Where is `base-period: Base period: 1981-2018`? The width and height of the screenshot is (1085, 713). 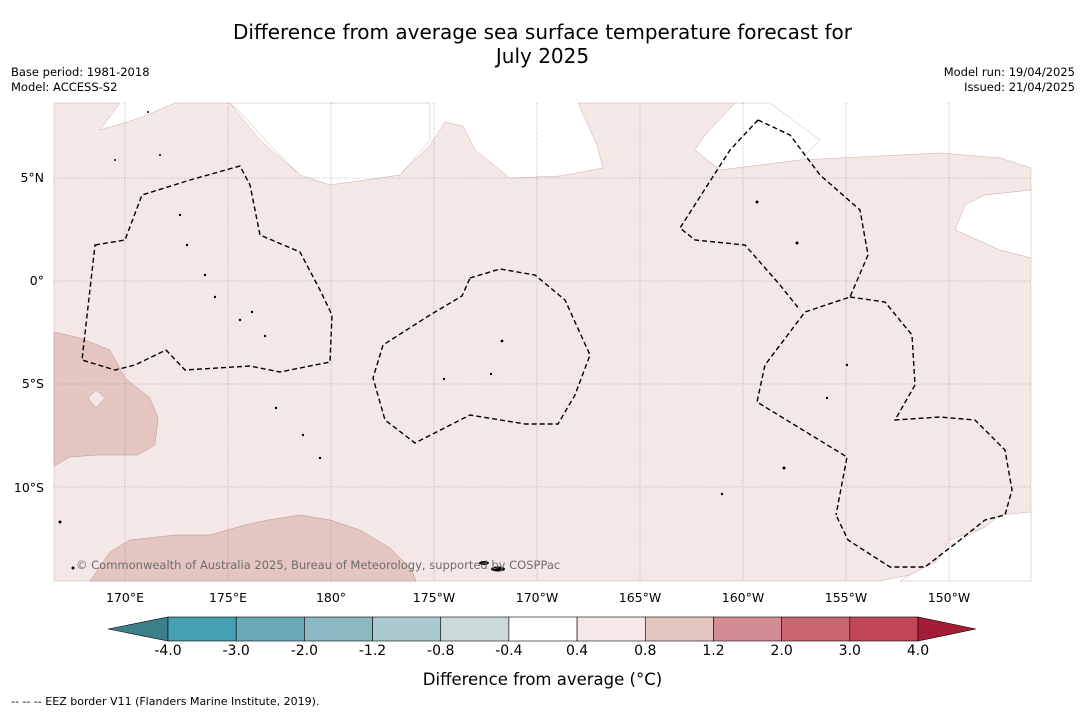 base-period: Base period: 1981-2018 is located at coordinates (80, 72).